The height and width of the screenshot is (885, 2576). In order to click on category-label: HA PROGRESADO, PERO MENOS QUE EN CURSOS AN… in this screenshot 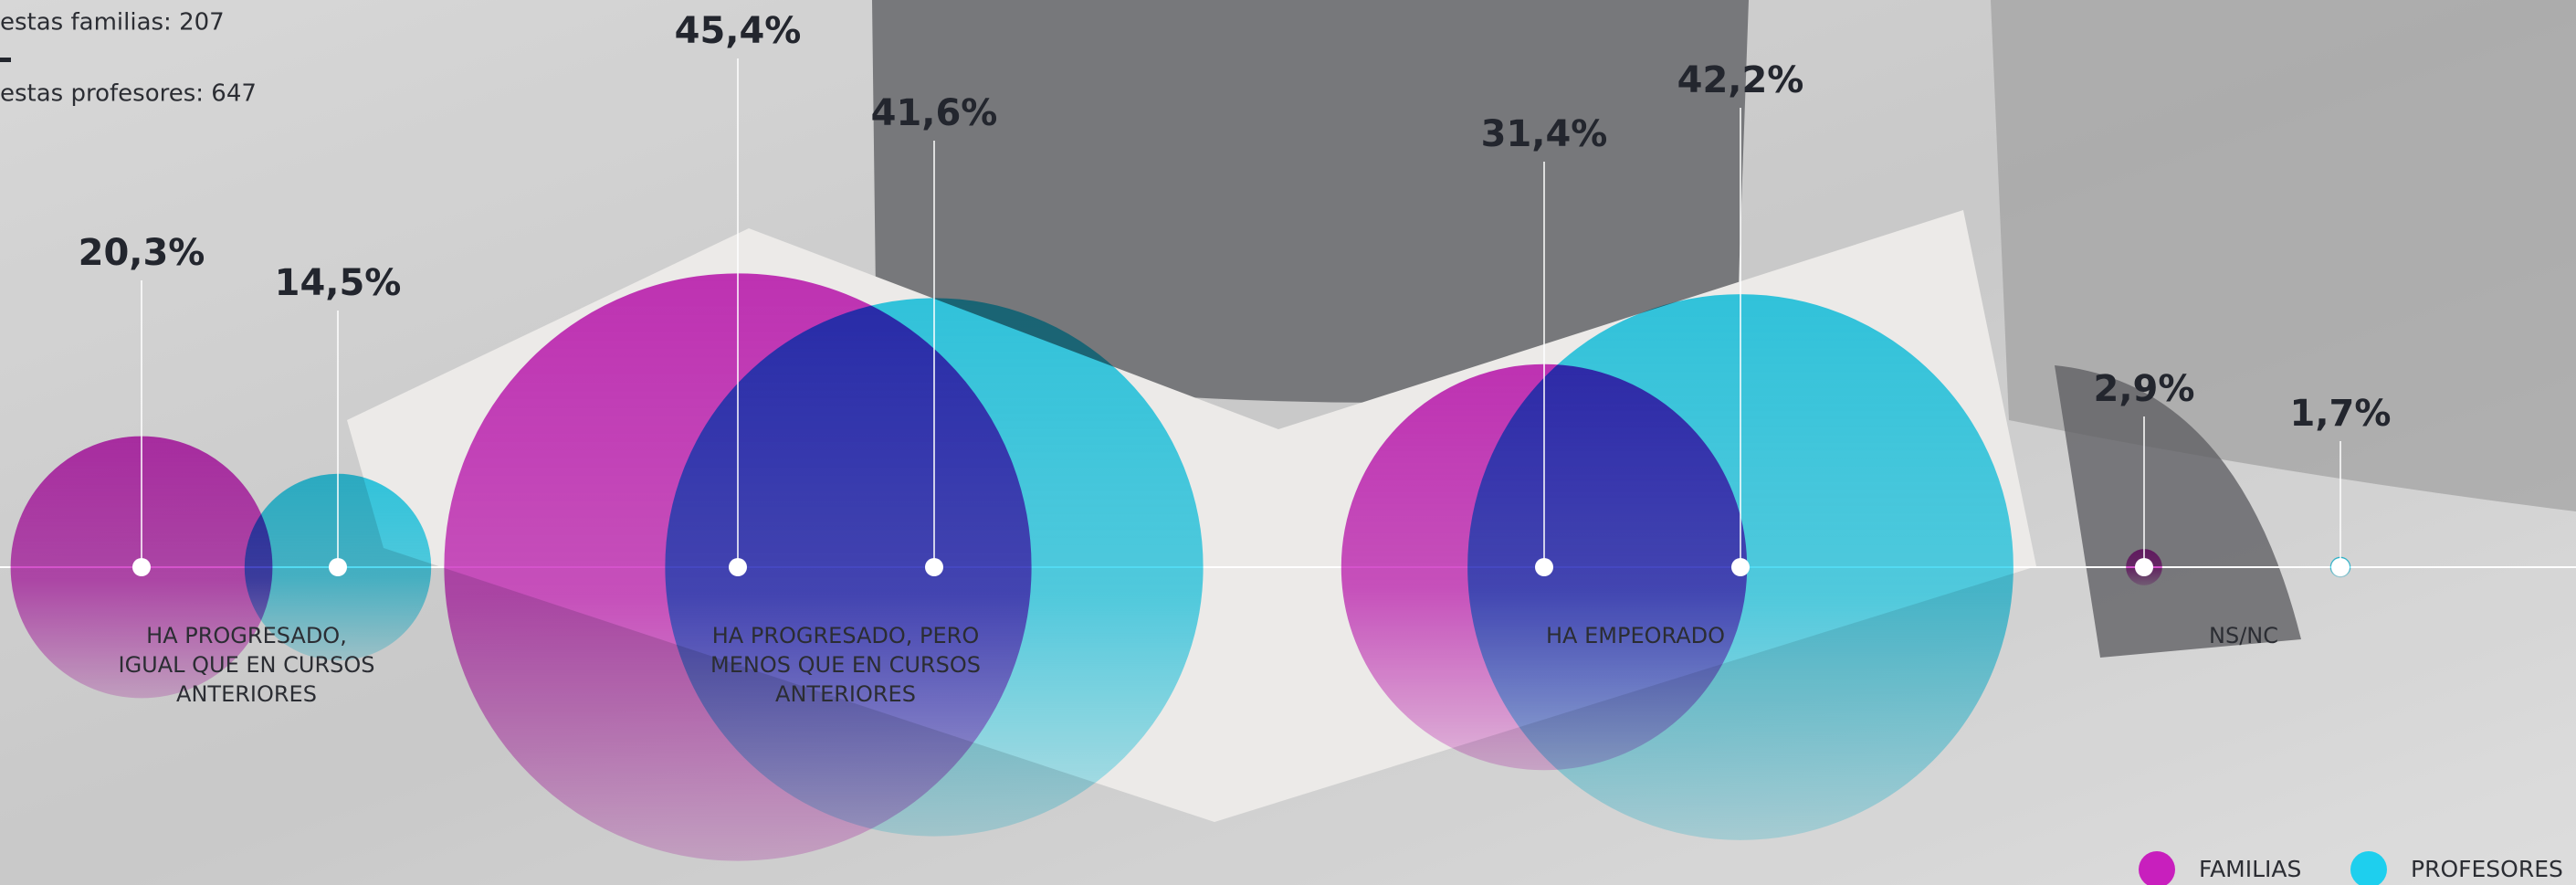, I will do `click(845, 665)`.